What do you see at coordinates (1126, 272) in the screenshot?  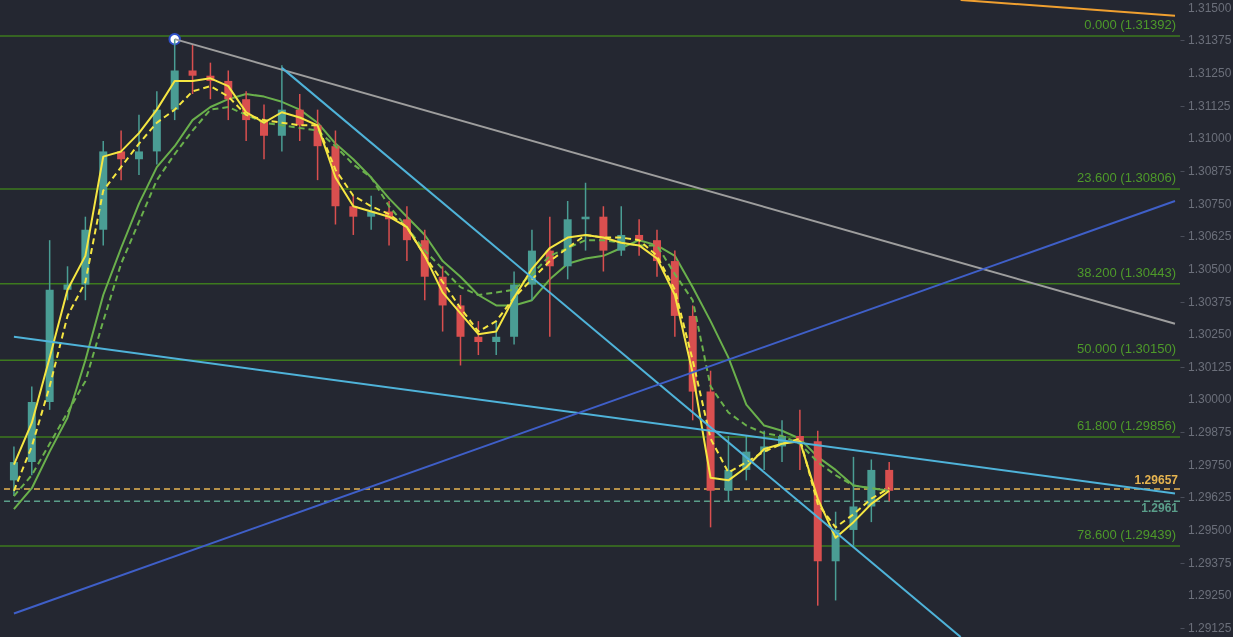 I see `ref-line-label: 38.200 (1.30443)` at bounding box center [1126, 272].